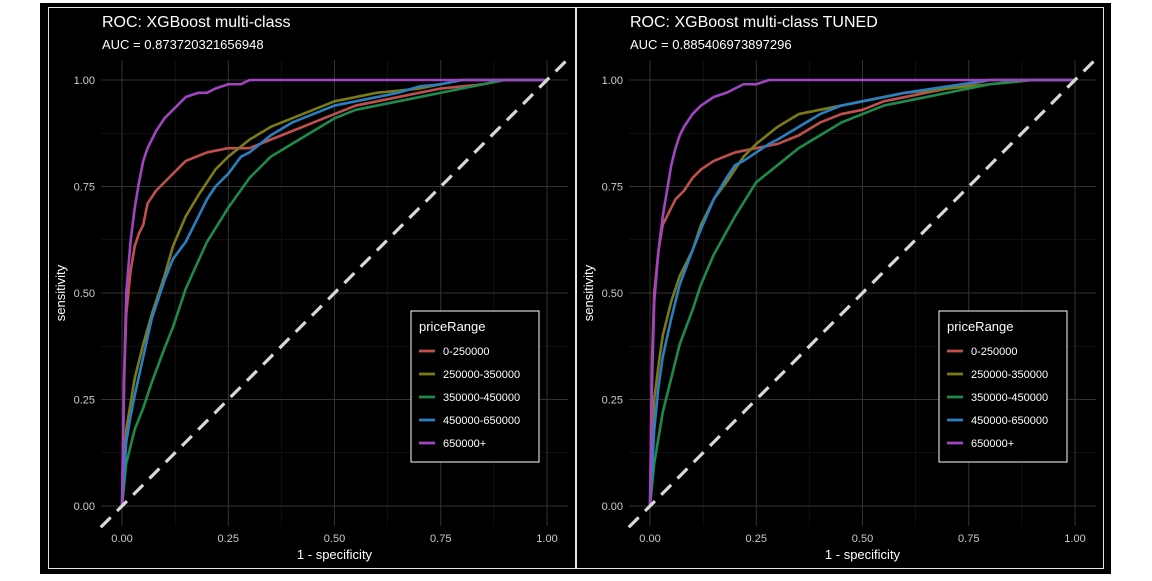  I want to click on chart-subtitle: AUC = 0.885406973897296, so click(711, 44).